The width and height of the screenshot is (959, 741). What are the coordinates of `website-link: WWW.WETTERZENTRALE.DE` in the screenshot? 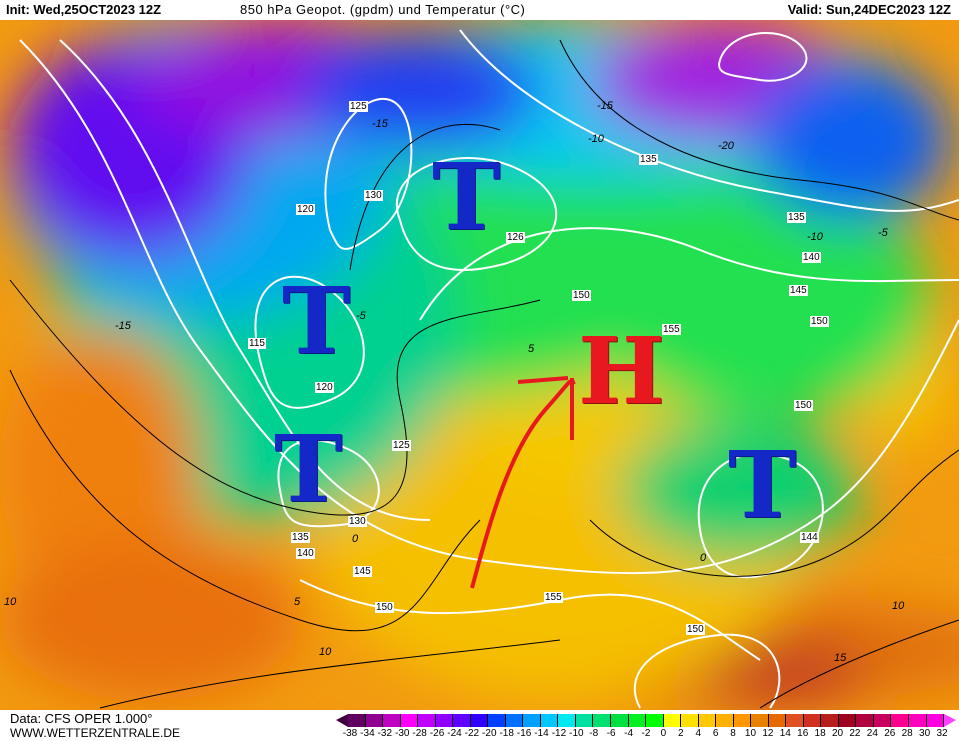 It's located at (95, 733).